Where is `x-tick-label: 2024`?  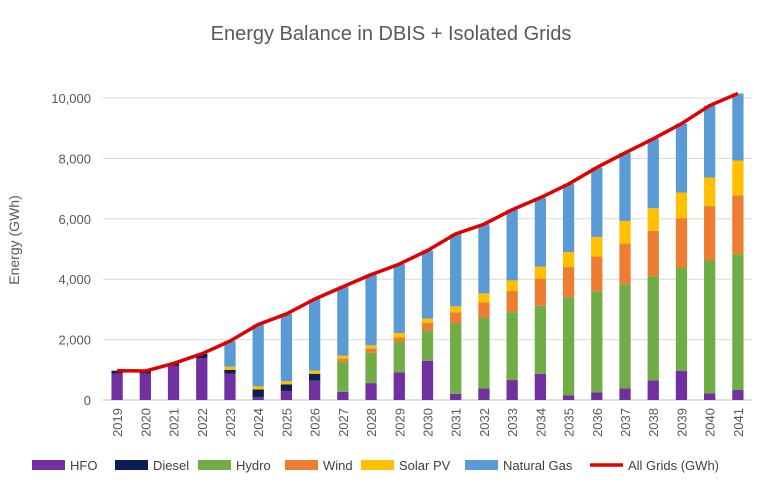 x-tick-label: 2024 is located at coordinates (258, 422).